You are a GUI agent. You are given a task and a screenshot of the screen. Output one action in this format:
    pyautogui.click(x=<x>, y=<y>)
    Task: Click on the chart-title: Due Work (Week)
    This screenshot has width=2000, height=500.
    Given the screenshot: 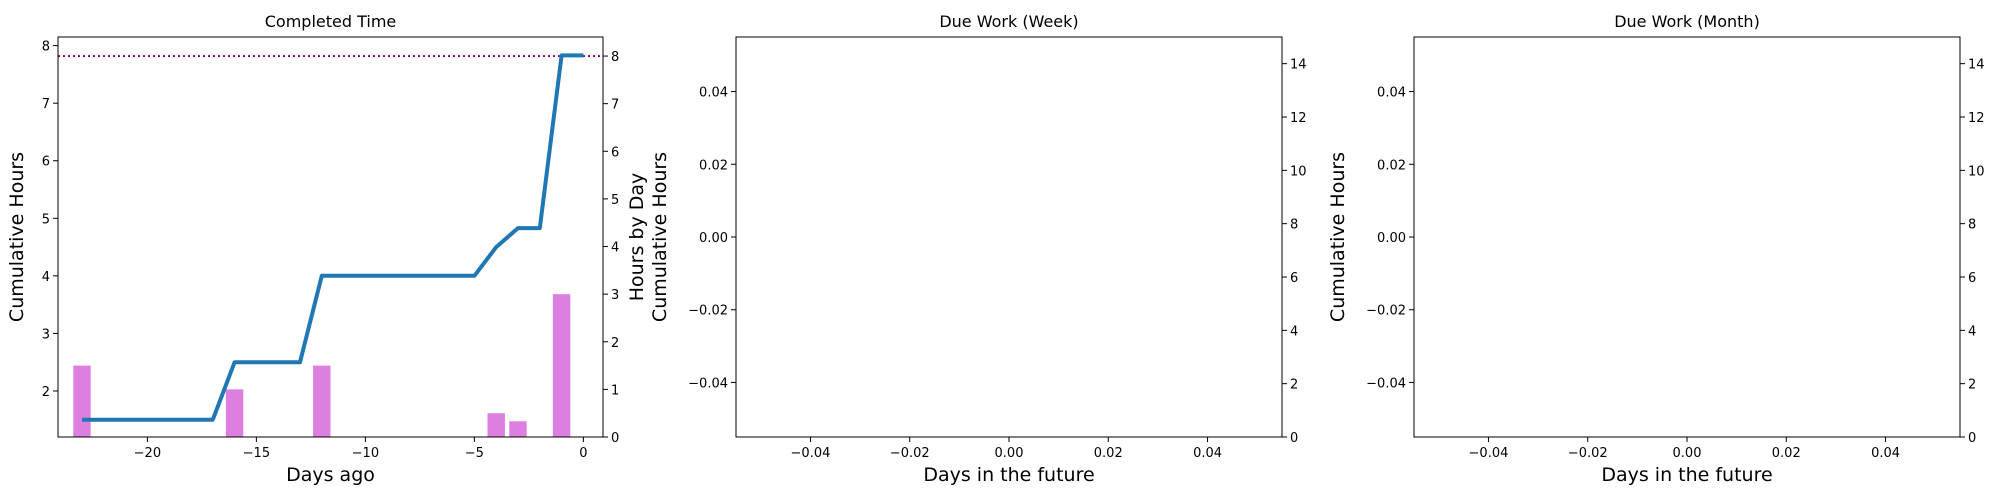 What is the action you would take?
    pyautogui.click(x=1008, y=21)
    